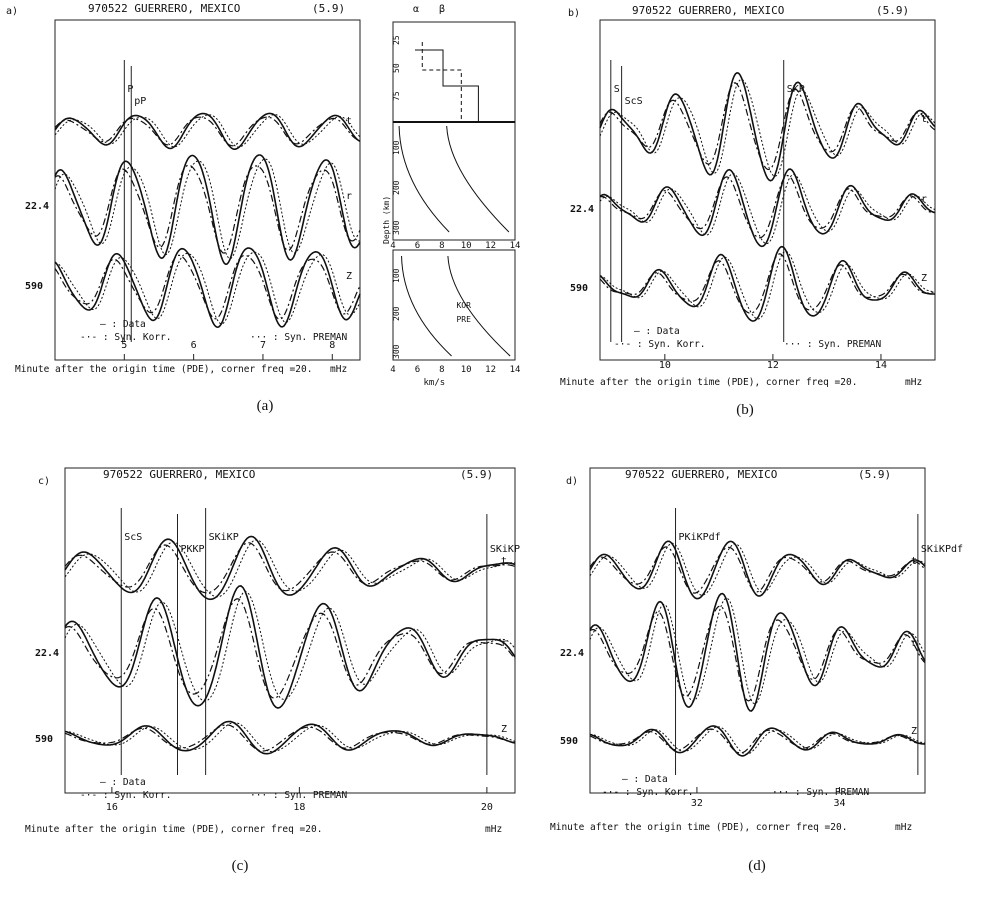  What do you see at coordinates (442, 9) in the screenshot?
I see `inset-top-label: β` at bounding box center [442, 9].